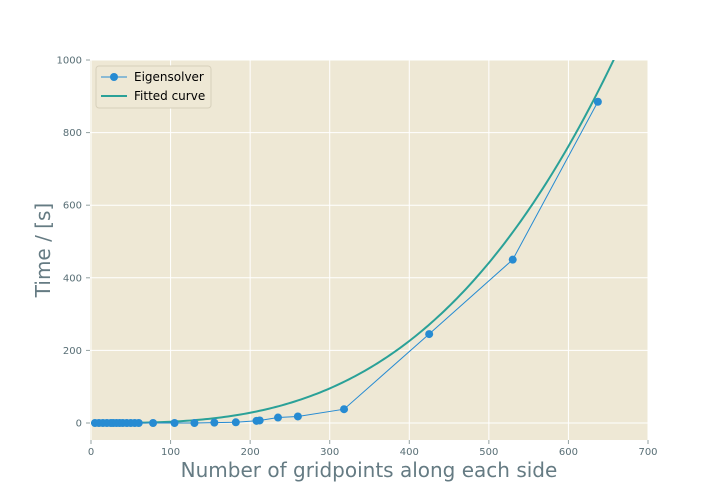 The width and height of the screenshot is (720, 504). I want to click on y-tick-label: 400, so click(72, 278).